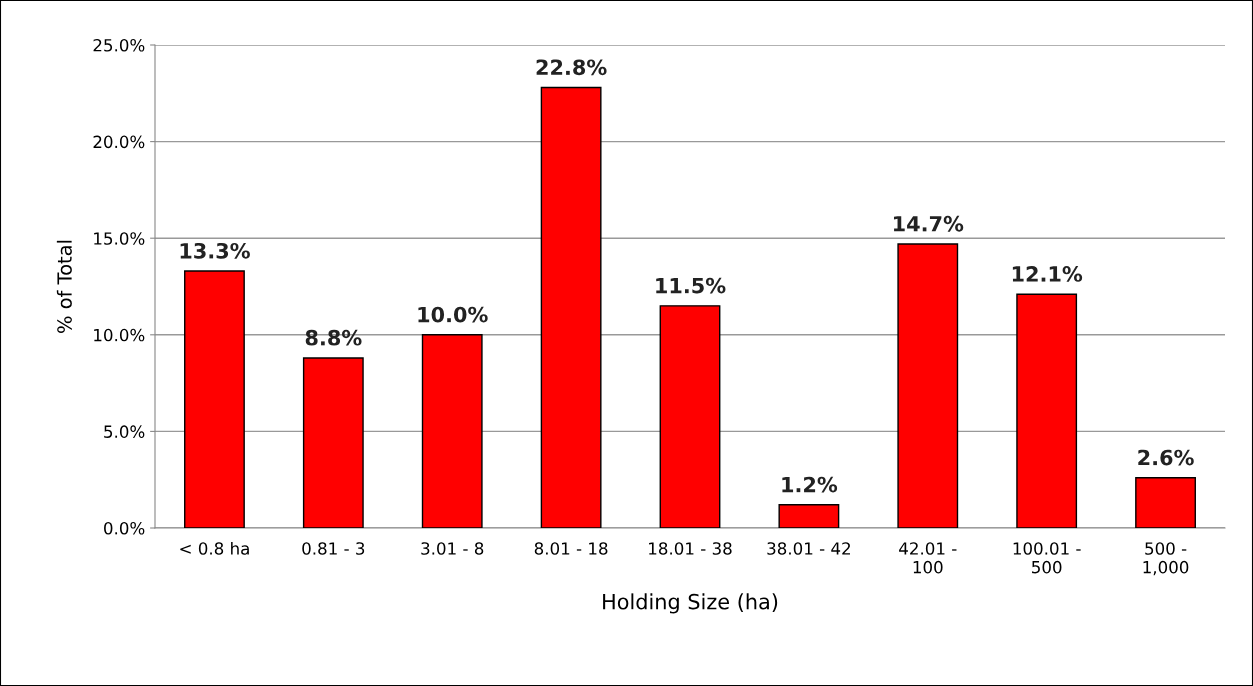 The image size is (1253, 686). I want to click on data-label: 10.0%, so click(453, 314).